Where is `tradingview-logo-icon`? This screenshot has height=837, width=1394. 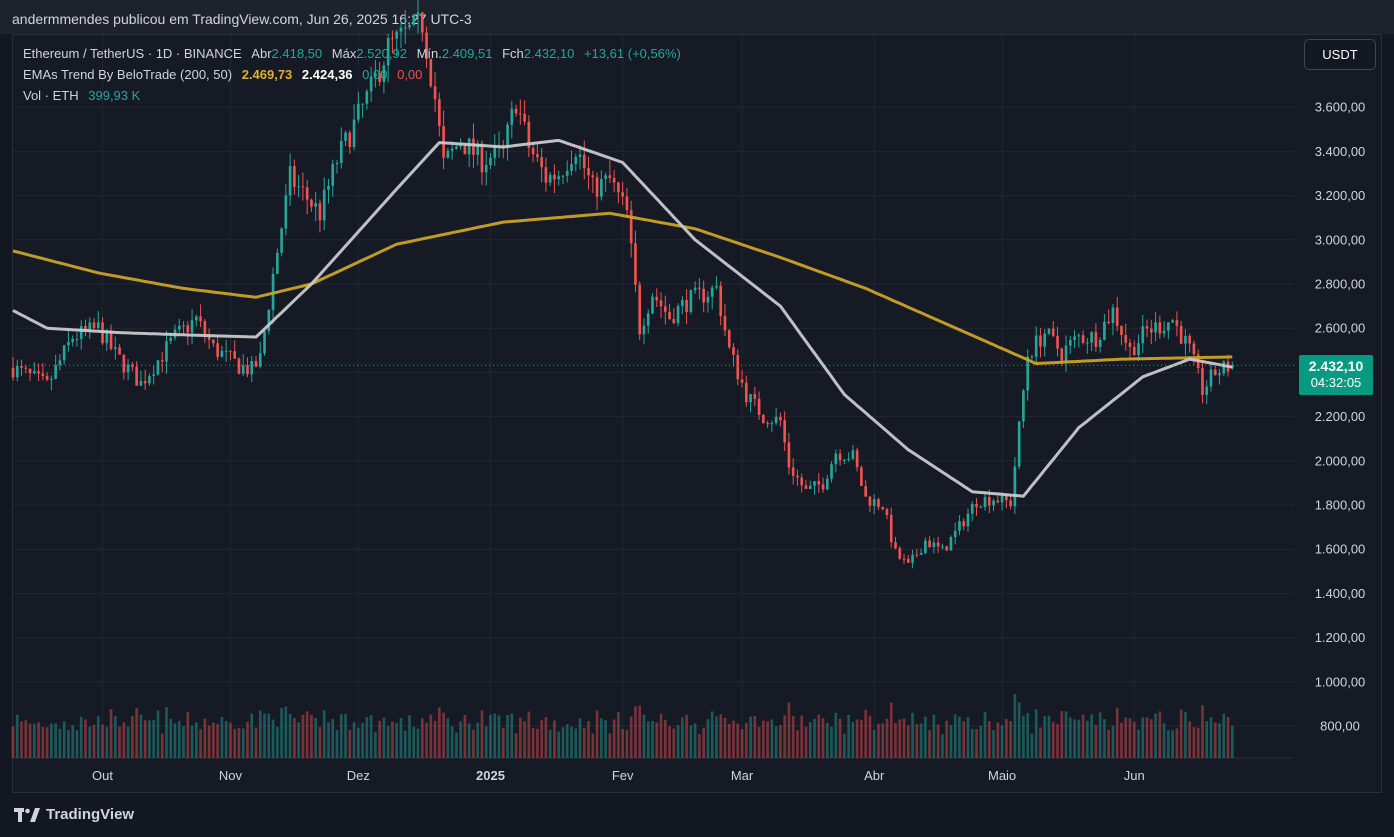 tradingview-logo-icon is located at coordinates (27, 814).